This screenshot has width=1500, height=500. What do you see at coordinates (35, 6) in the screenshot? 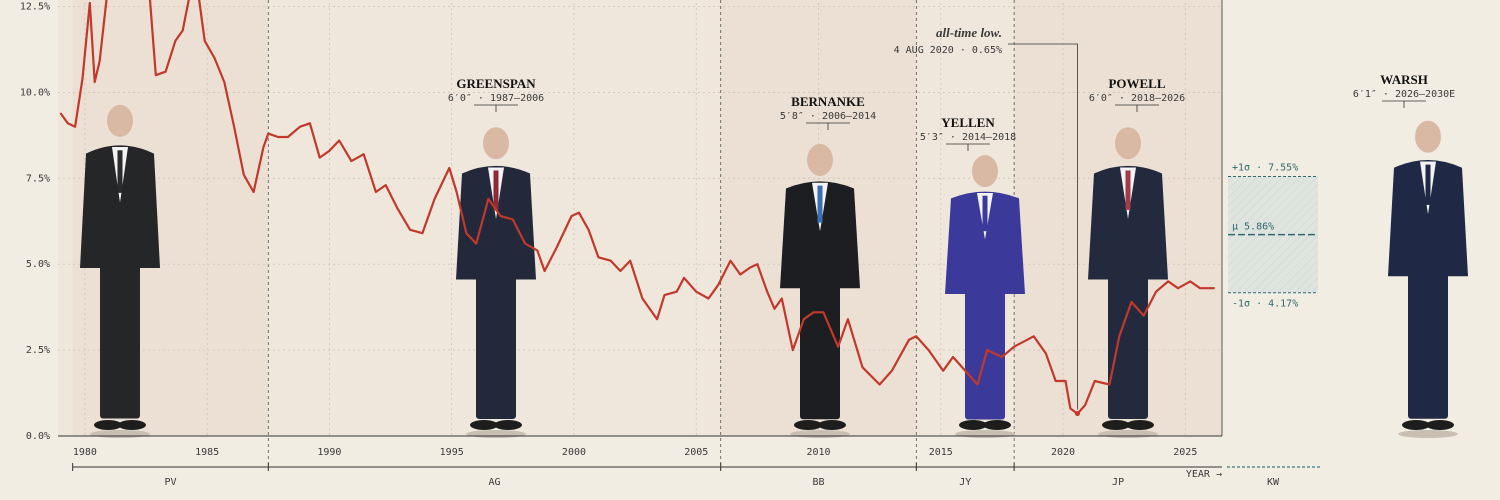
I see `y-tick-label: 12.5%` at bounding box center [35, 6].